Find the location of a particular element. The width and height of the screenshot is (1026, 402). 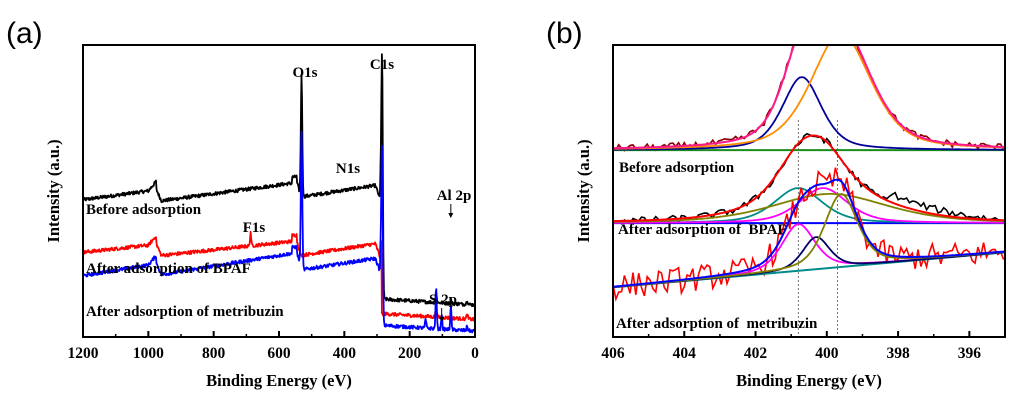

panel-a-x-axis: 1200 1000 800 600 400 200 0 is located at coordinates (273, 346).